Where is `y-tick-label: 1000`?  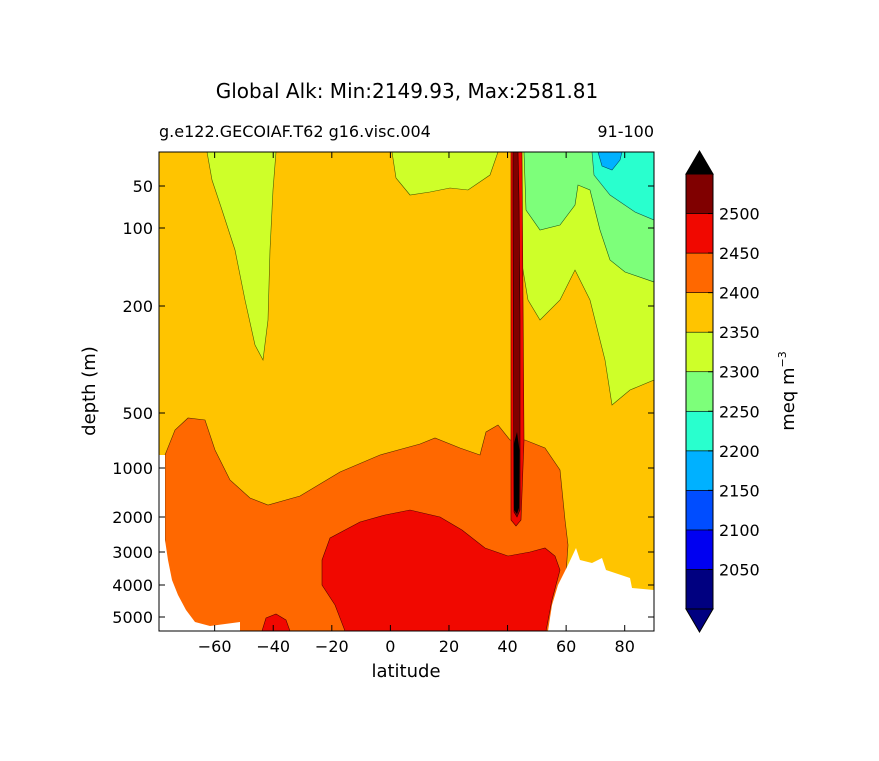
y-tick-label: 1000 is located at coordinates (132, 468).